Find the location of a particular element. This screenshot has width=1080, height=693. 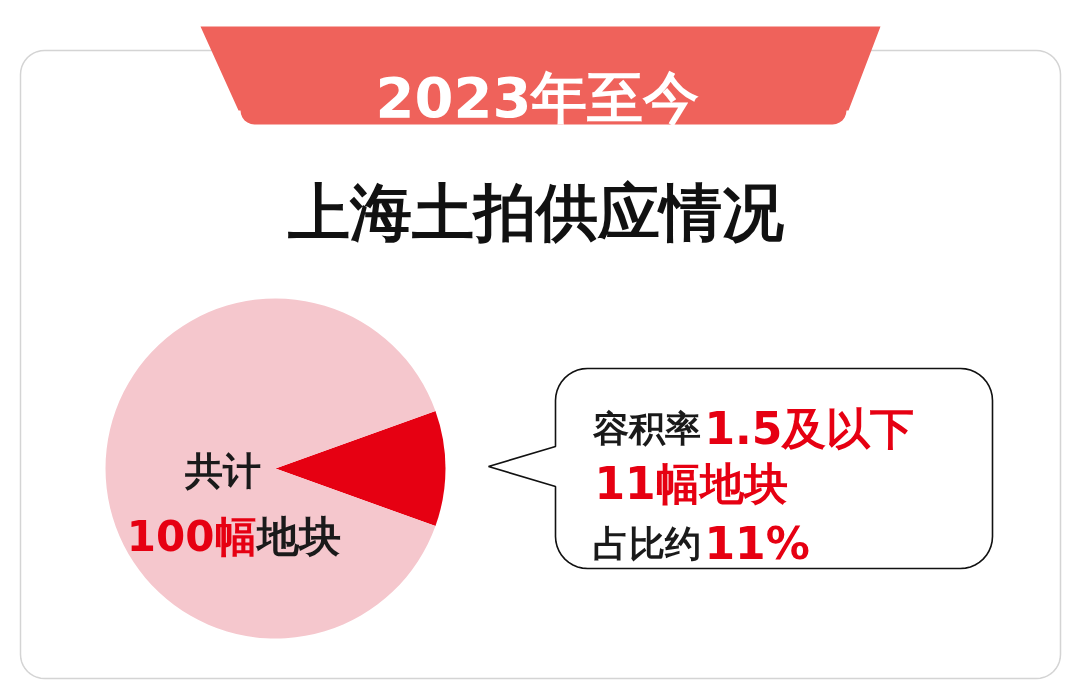

text: 11幅地块 is located at coordinates (691, 483).